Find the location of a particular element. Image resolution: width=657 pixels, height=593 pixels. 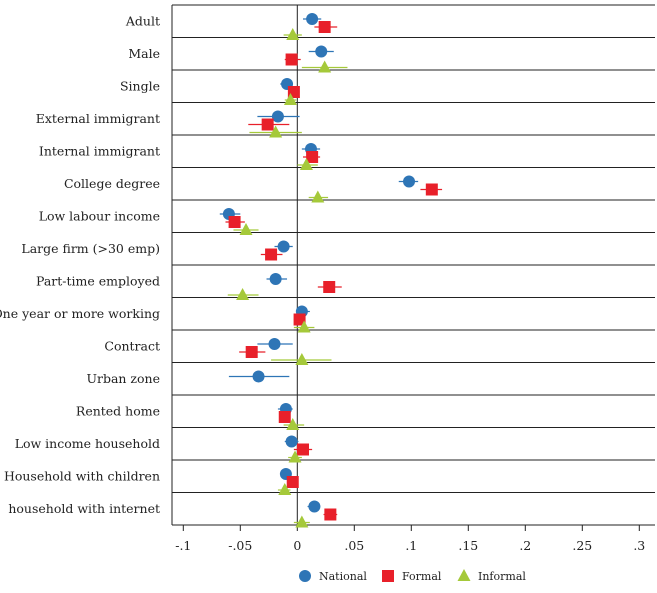

x-tick-label: .05 is located at coordinates (354, 545).